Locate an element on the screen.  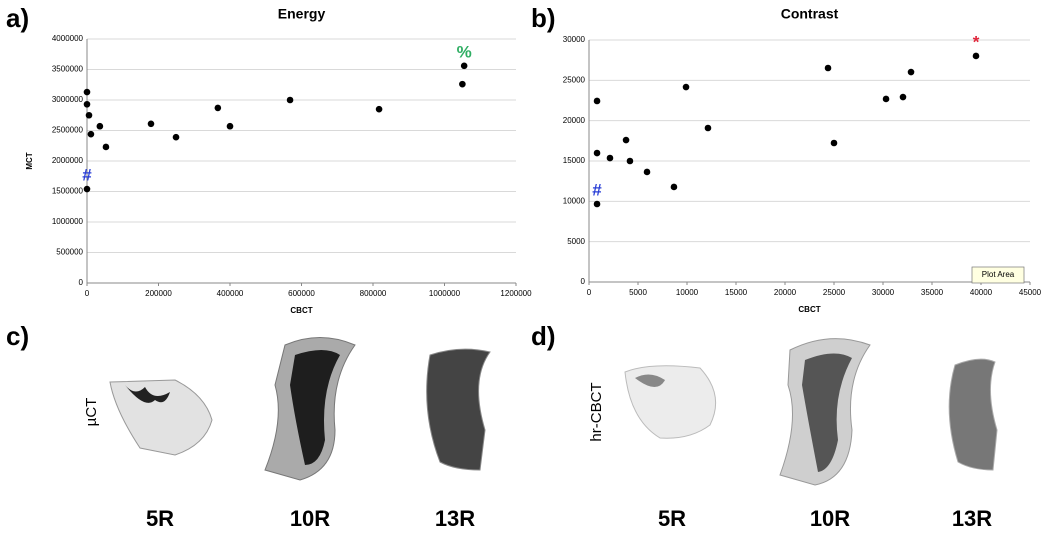
panel-label: c) is located at coordinates (17, 336).